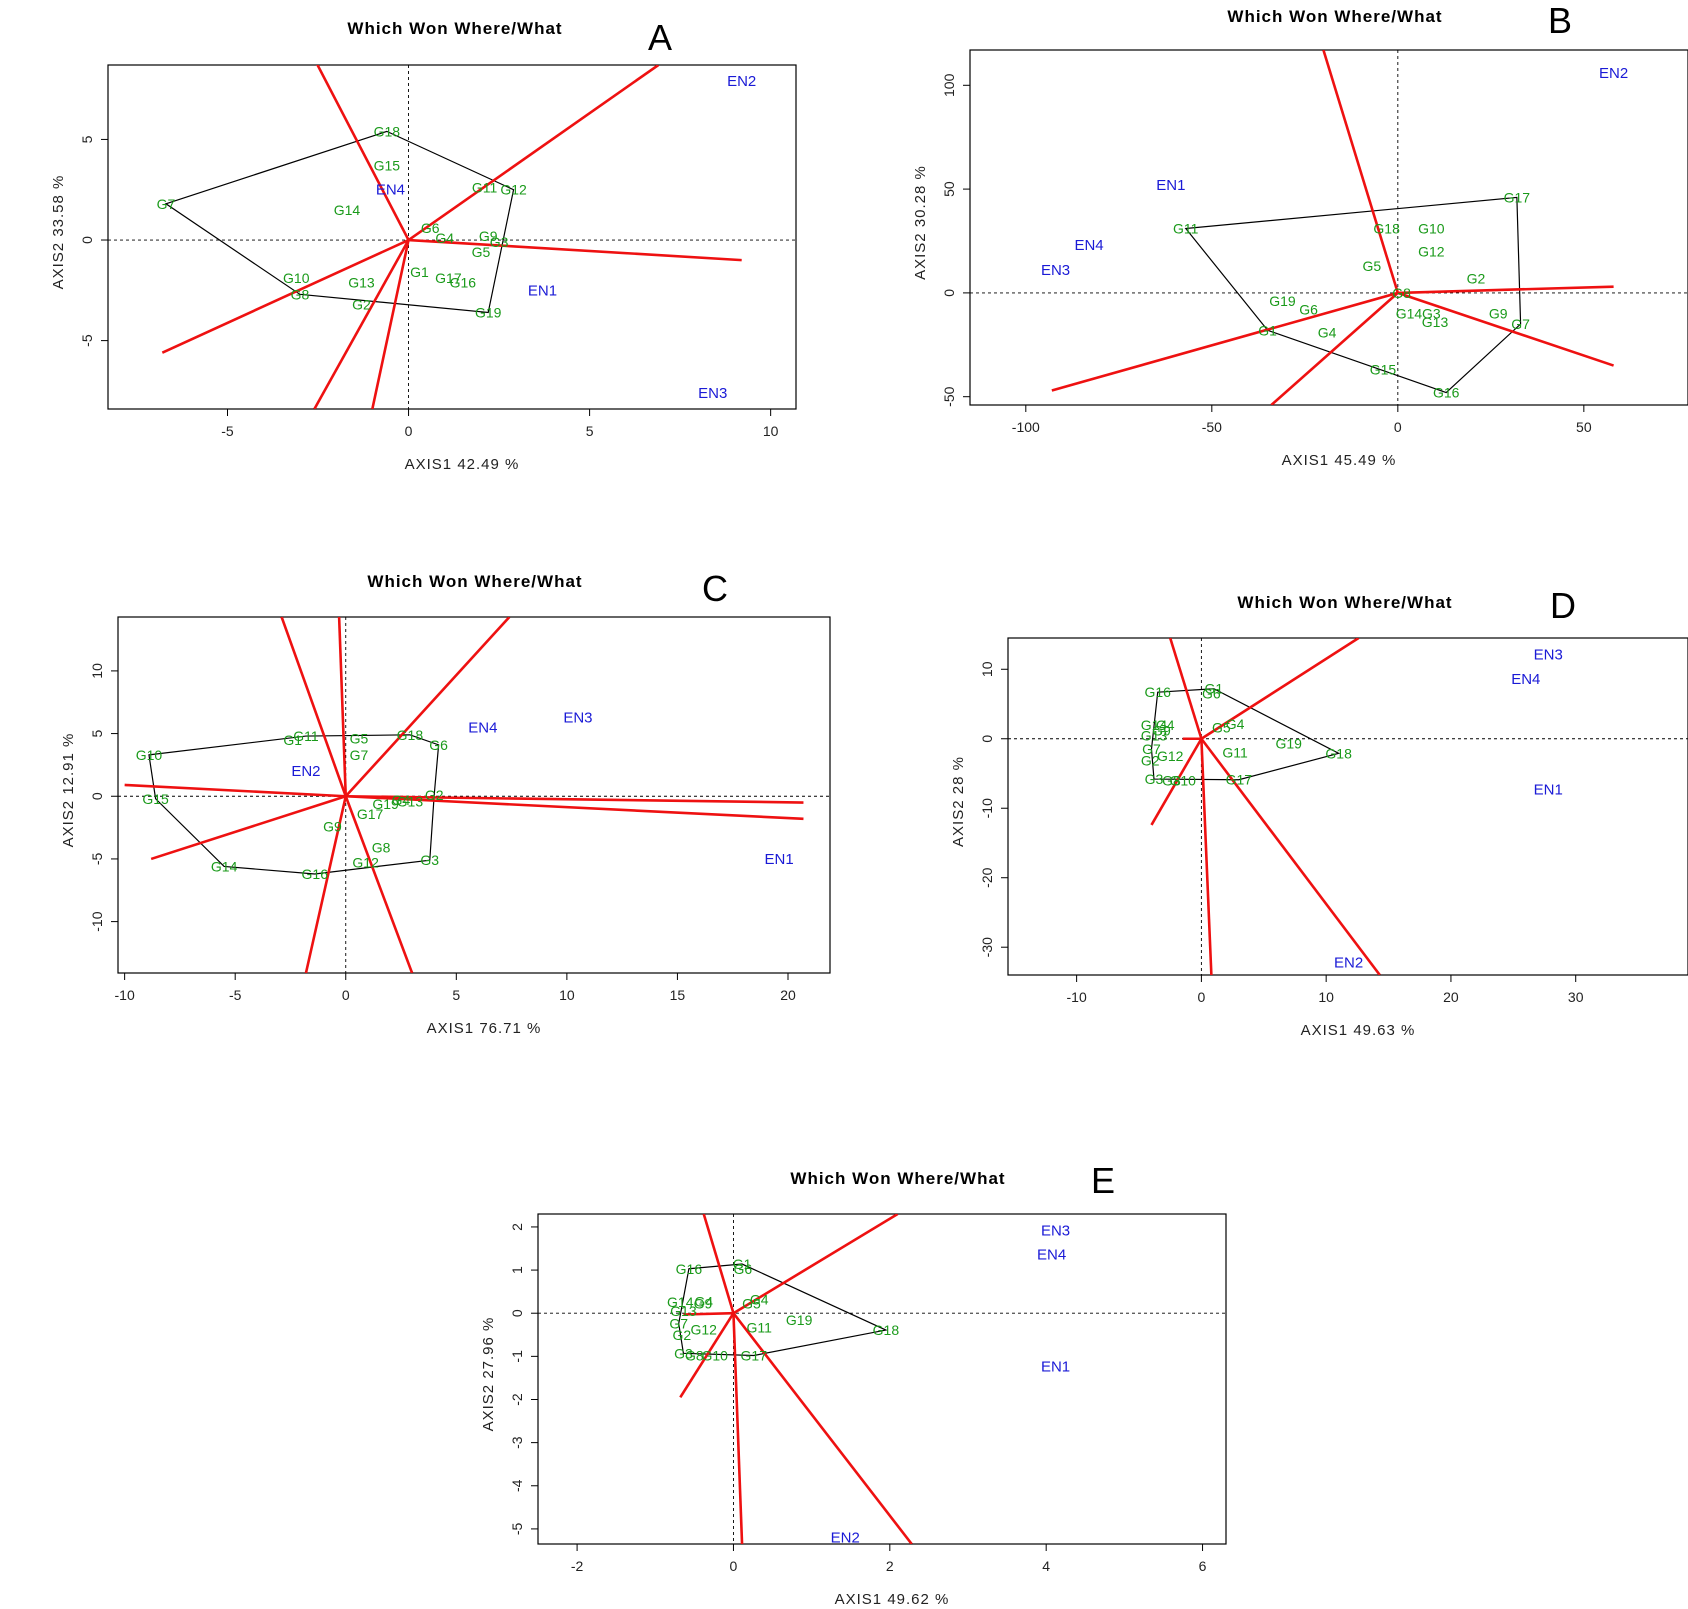 Image resolution: width=1688 pixels, height=1609 pixels. Describe the element at coordinates (385, 804) in the screenshot. I see `genotype-label: G19` at that location.